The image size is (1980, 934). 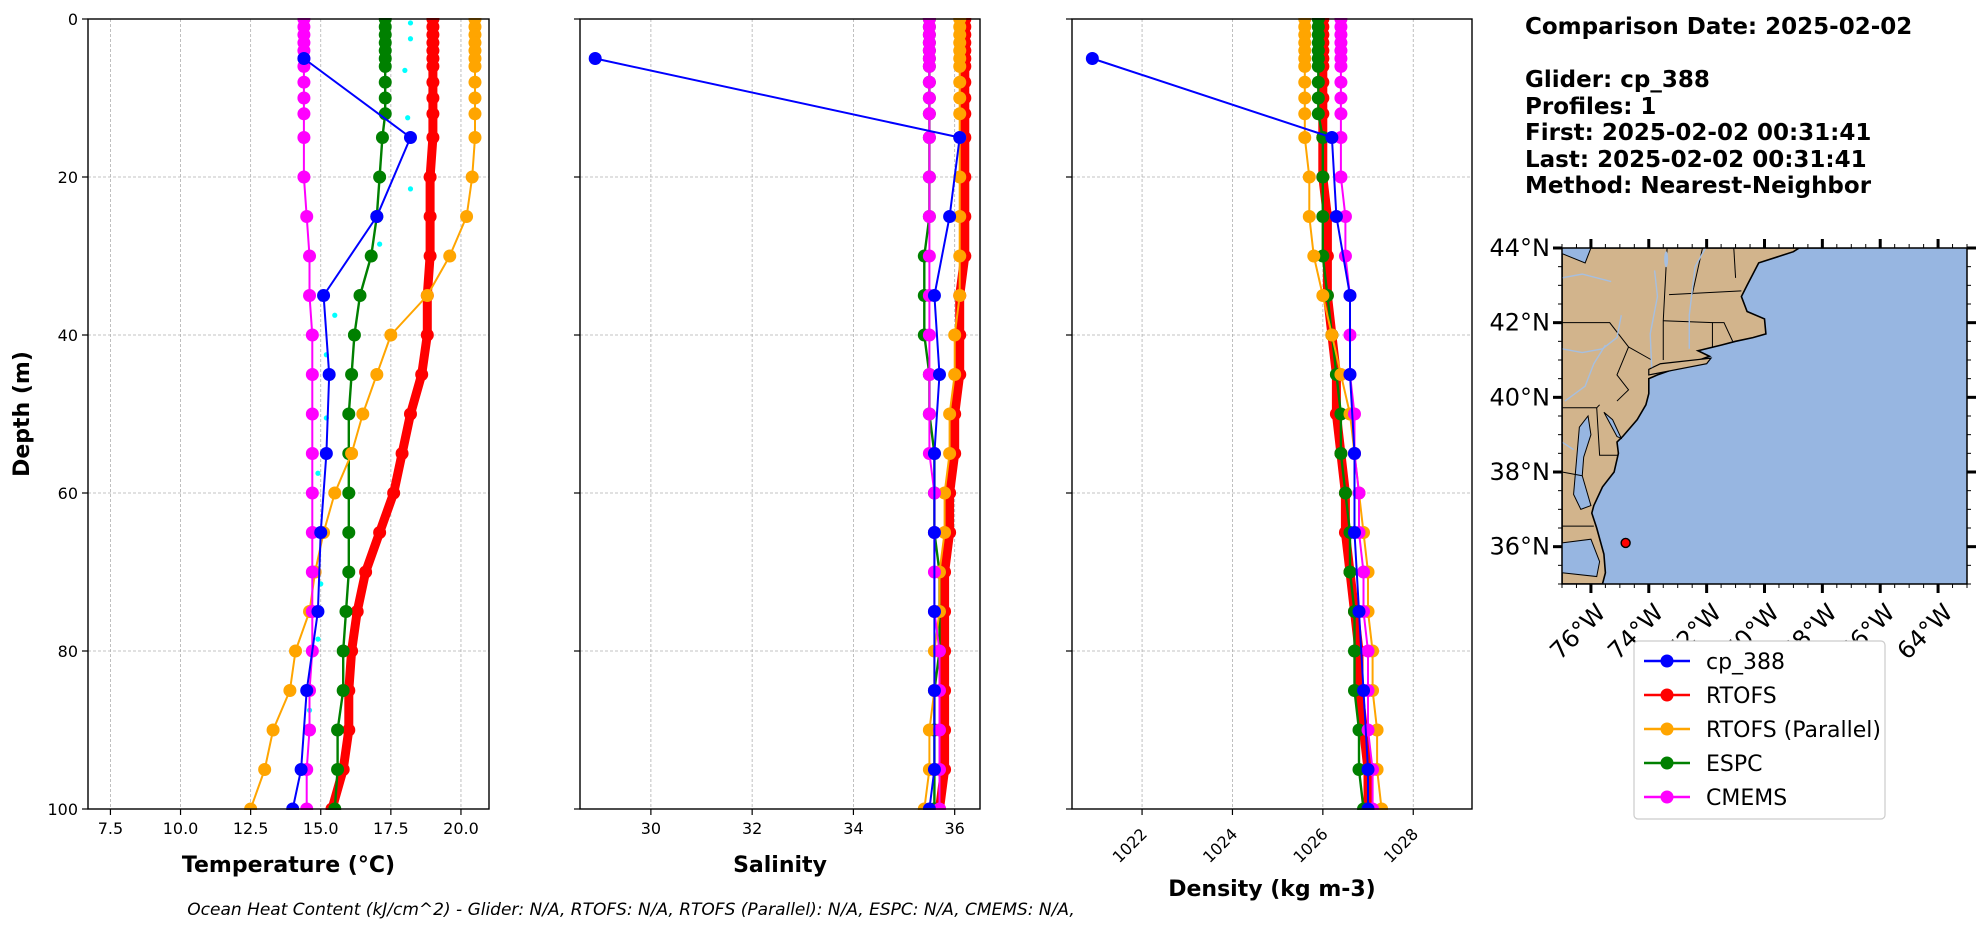 I want to click on plot-area, so click(x=363, y=414).